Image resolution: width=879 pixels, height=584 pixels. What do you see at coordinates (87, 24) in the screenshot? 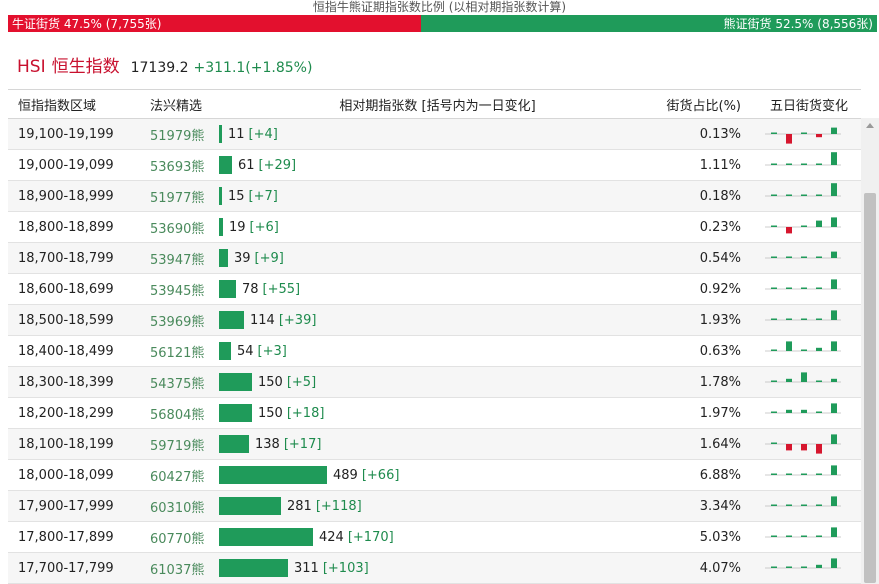
I see `bull-ratio-label: 牛证街货 47.5% (7,755张)` at bounding box center [87, 24].